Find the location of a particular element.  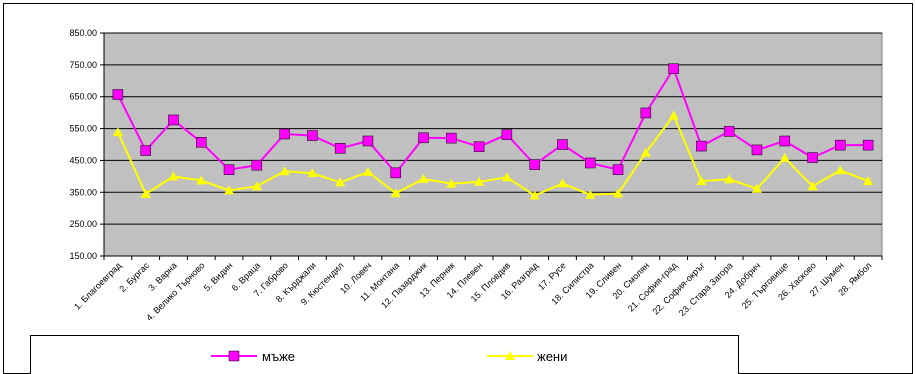

legend-label-men: мъже is located at coordinates (278, 356).